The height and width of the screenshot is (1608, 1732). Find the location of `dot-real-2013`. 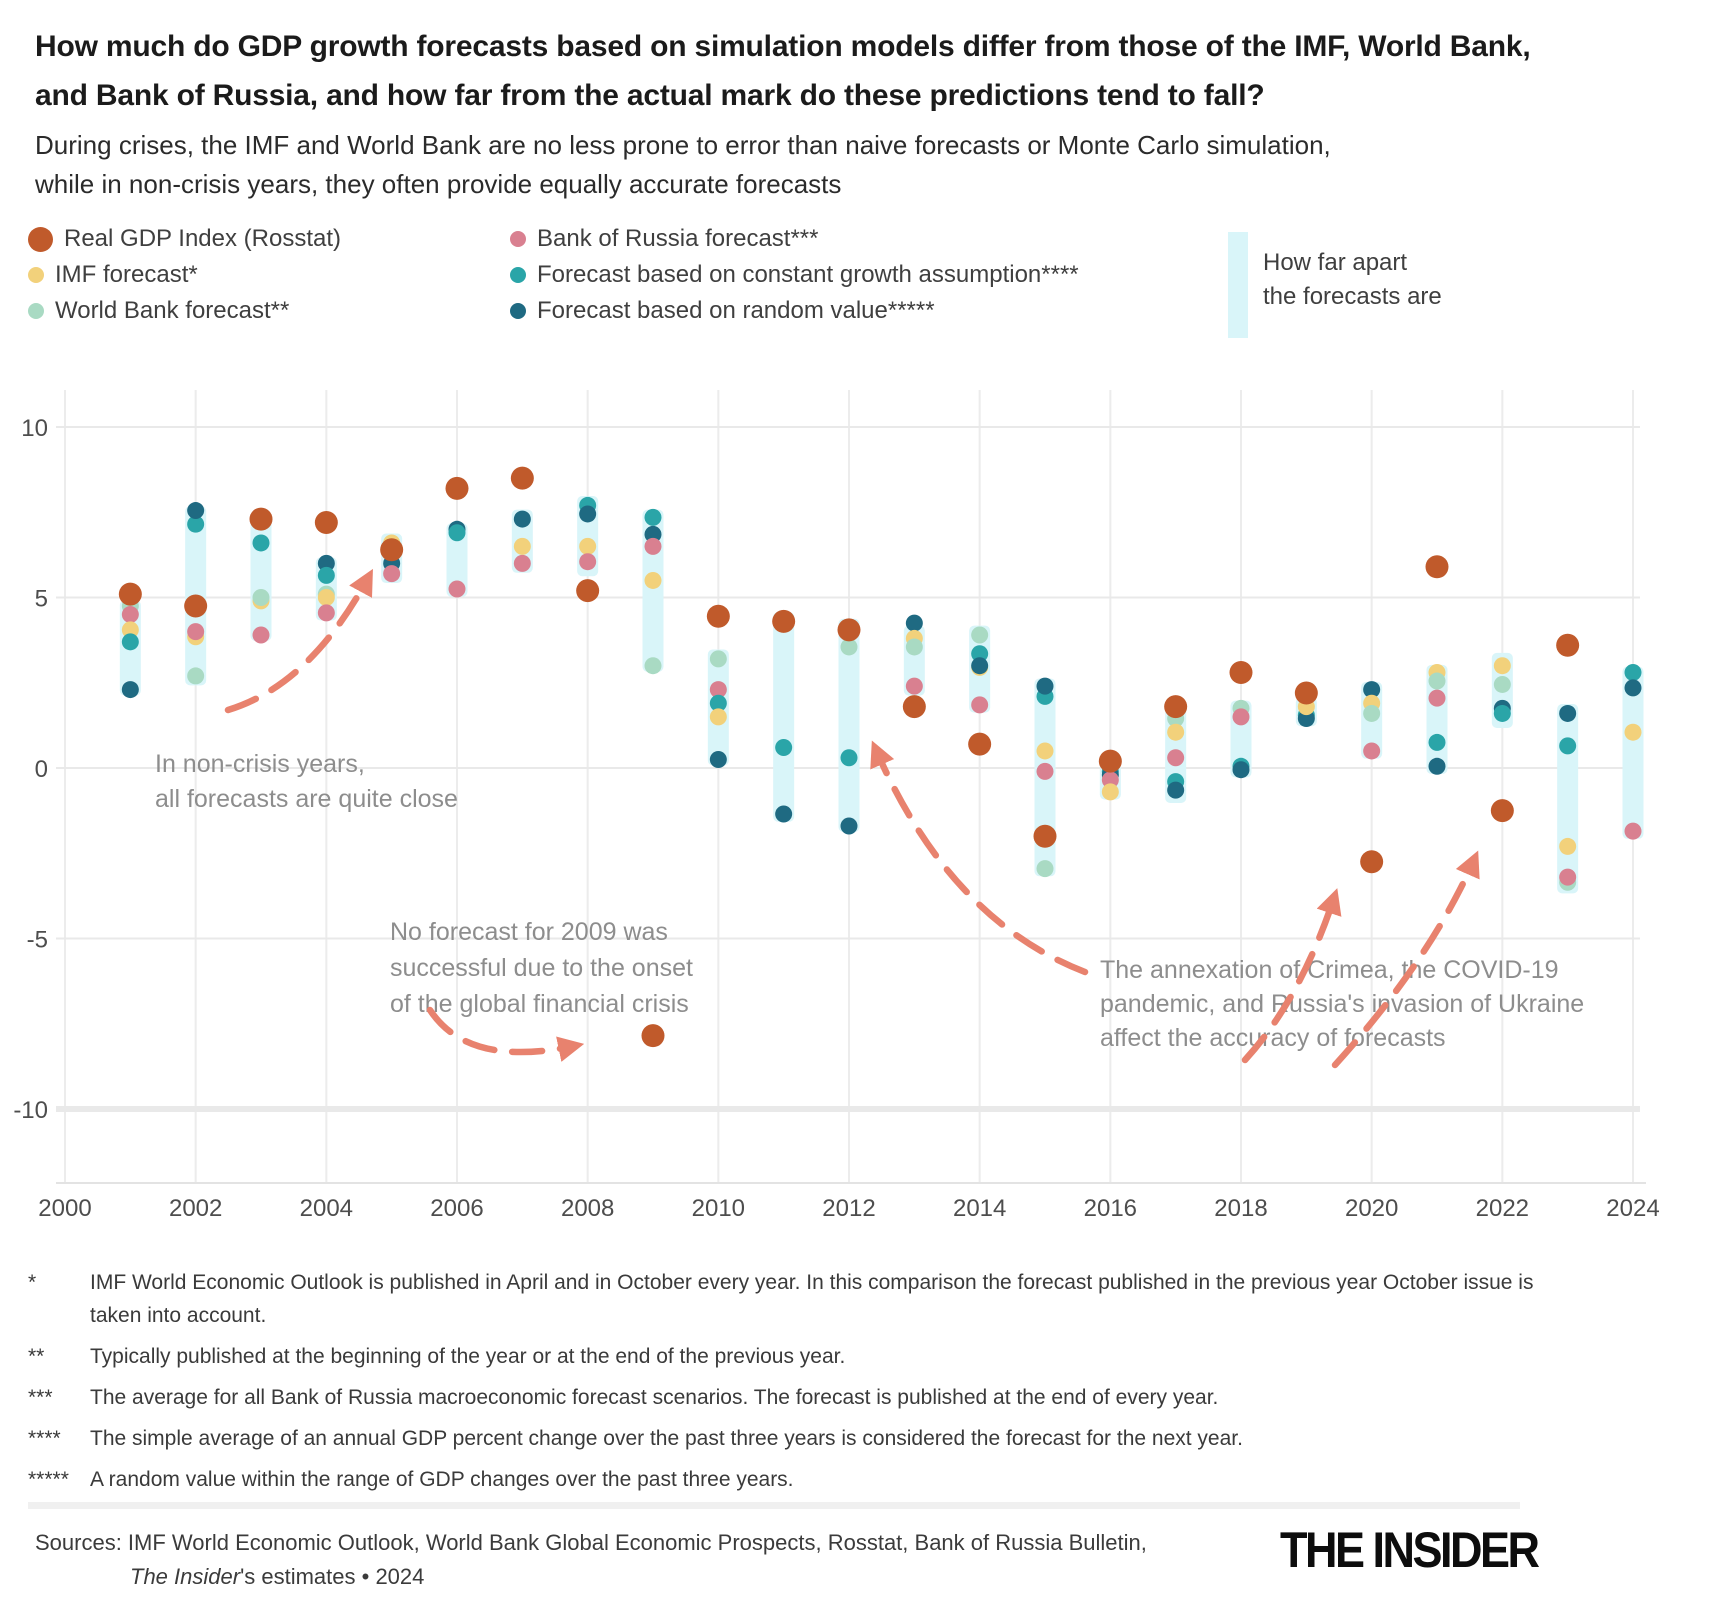

dot-real-2013 is located at coordinates (914, 707).